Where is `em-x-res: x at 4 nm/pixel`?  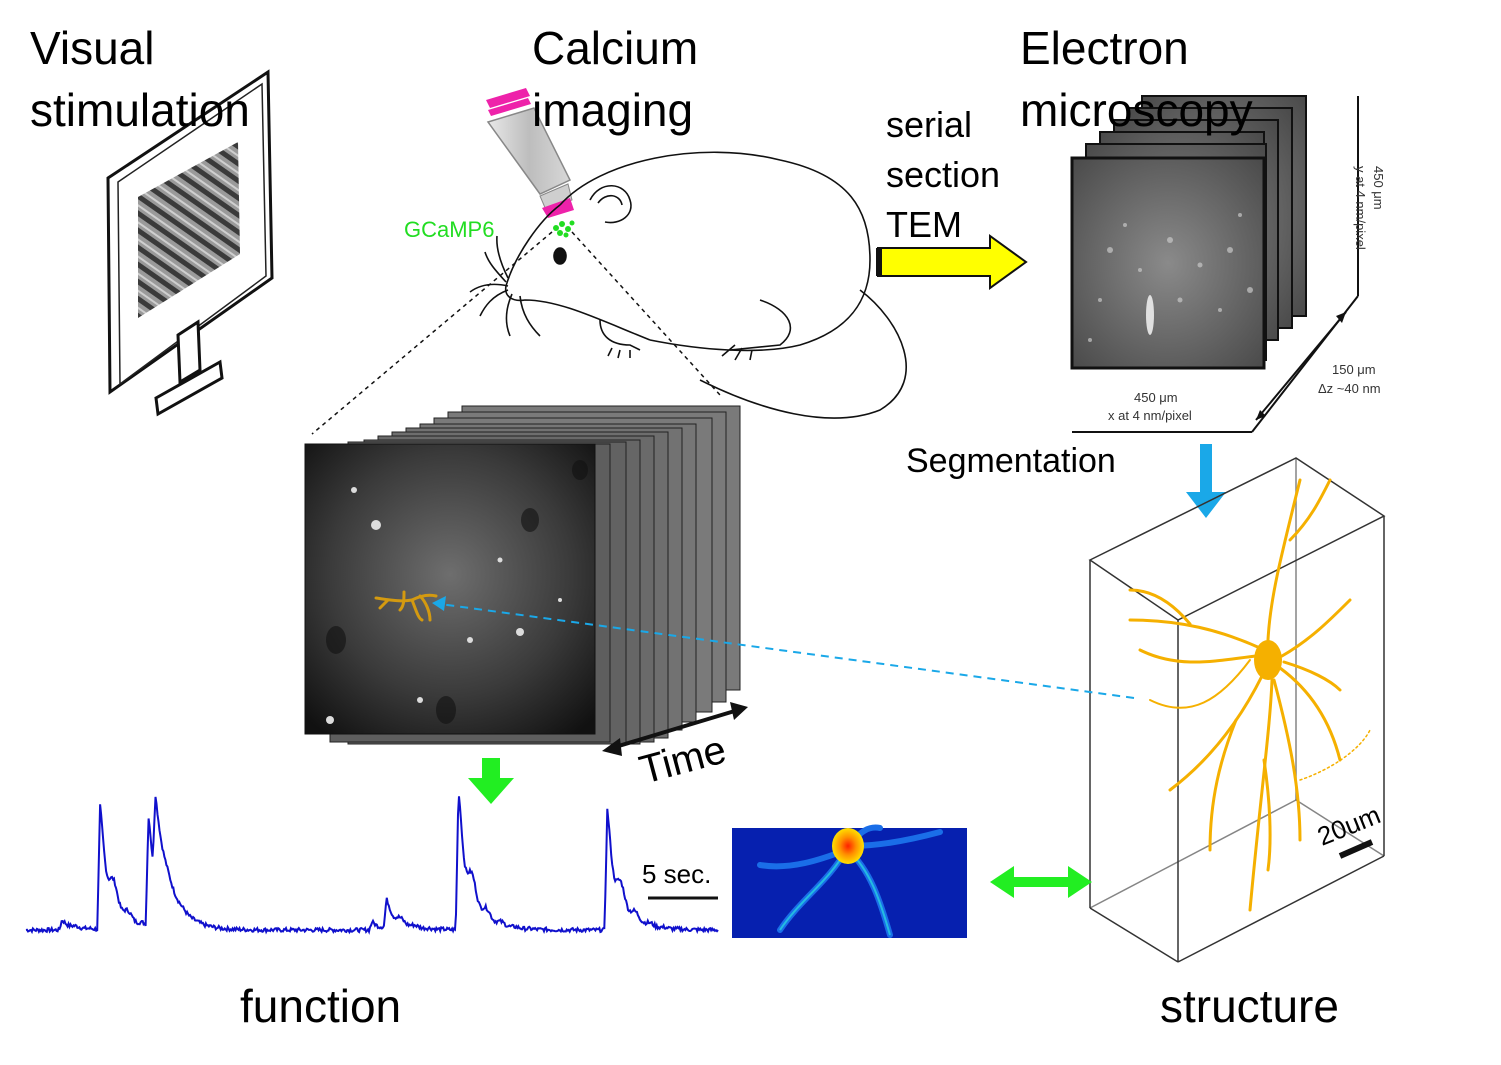 em-x-res: x at 4 nm/pixel is located at coordinates (1150, 415).